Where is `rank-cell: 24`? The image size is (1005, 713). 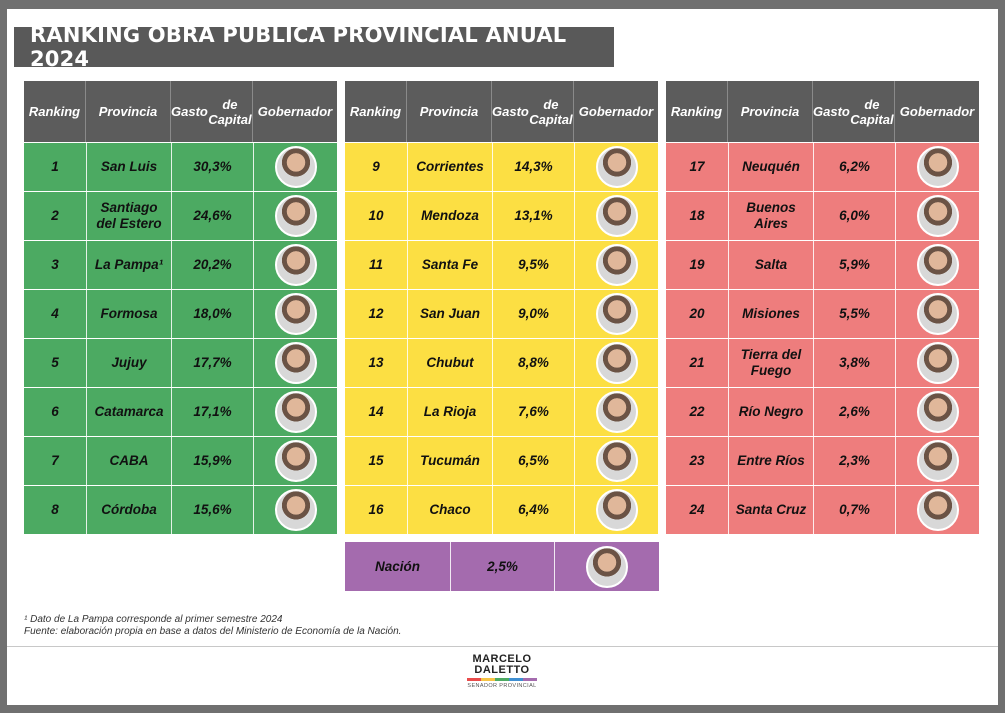
rank-cell: 24 is located at coordinates (697, 510).